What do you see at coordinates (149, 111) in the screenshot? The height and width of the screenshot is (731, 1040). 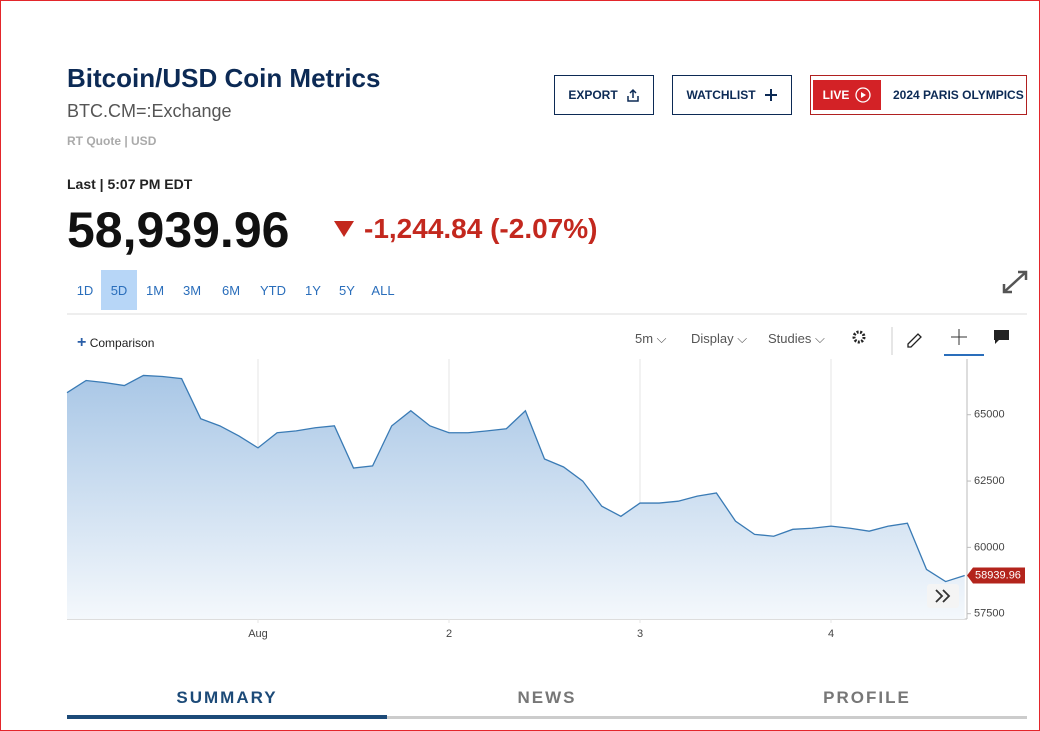 I see `symbol: BTC.CM=:Exchange` at bounding box center [149, 111].